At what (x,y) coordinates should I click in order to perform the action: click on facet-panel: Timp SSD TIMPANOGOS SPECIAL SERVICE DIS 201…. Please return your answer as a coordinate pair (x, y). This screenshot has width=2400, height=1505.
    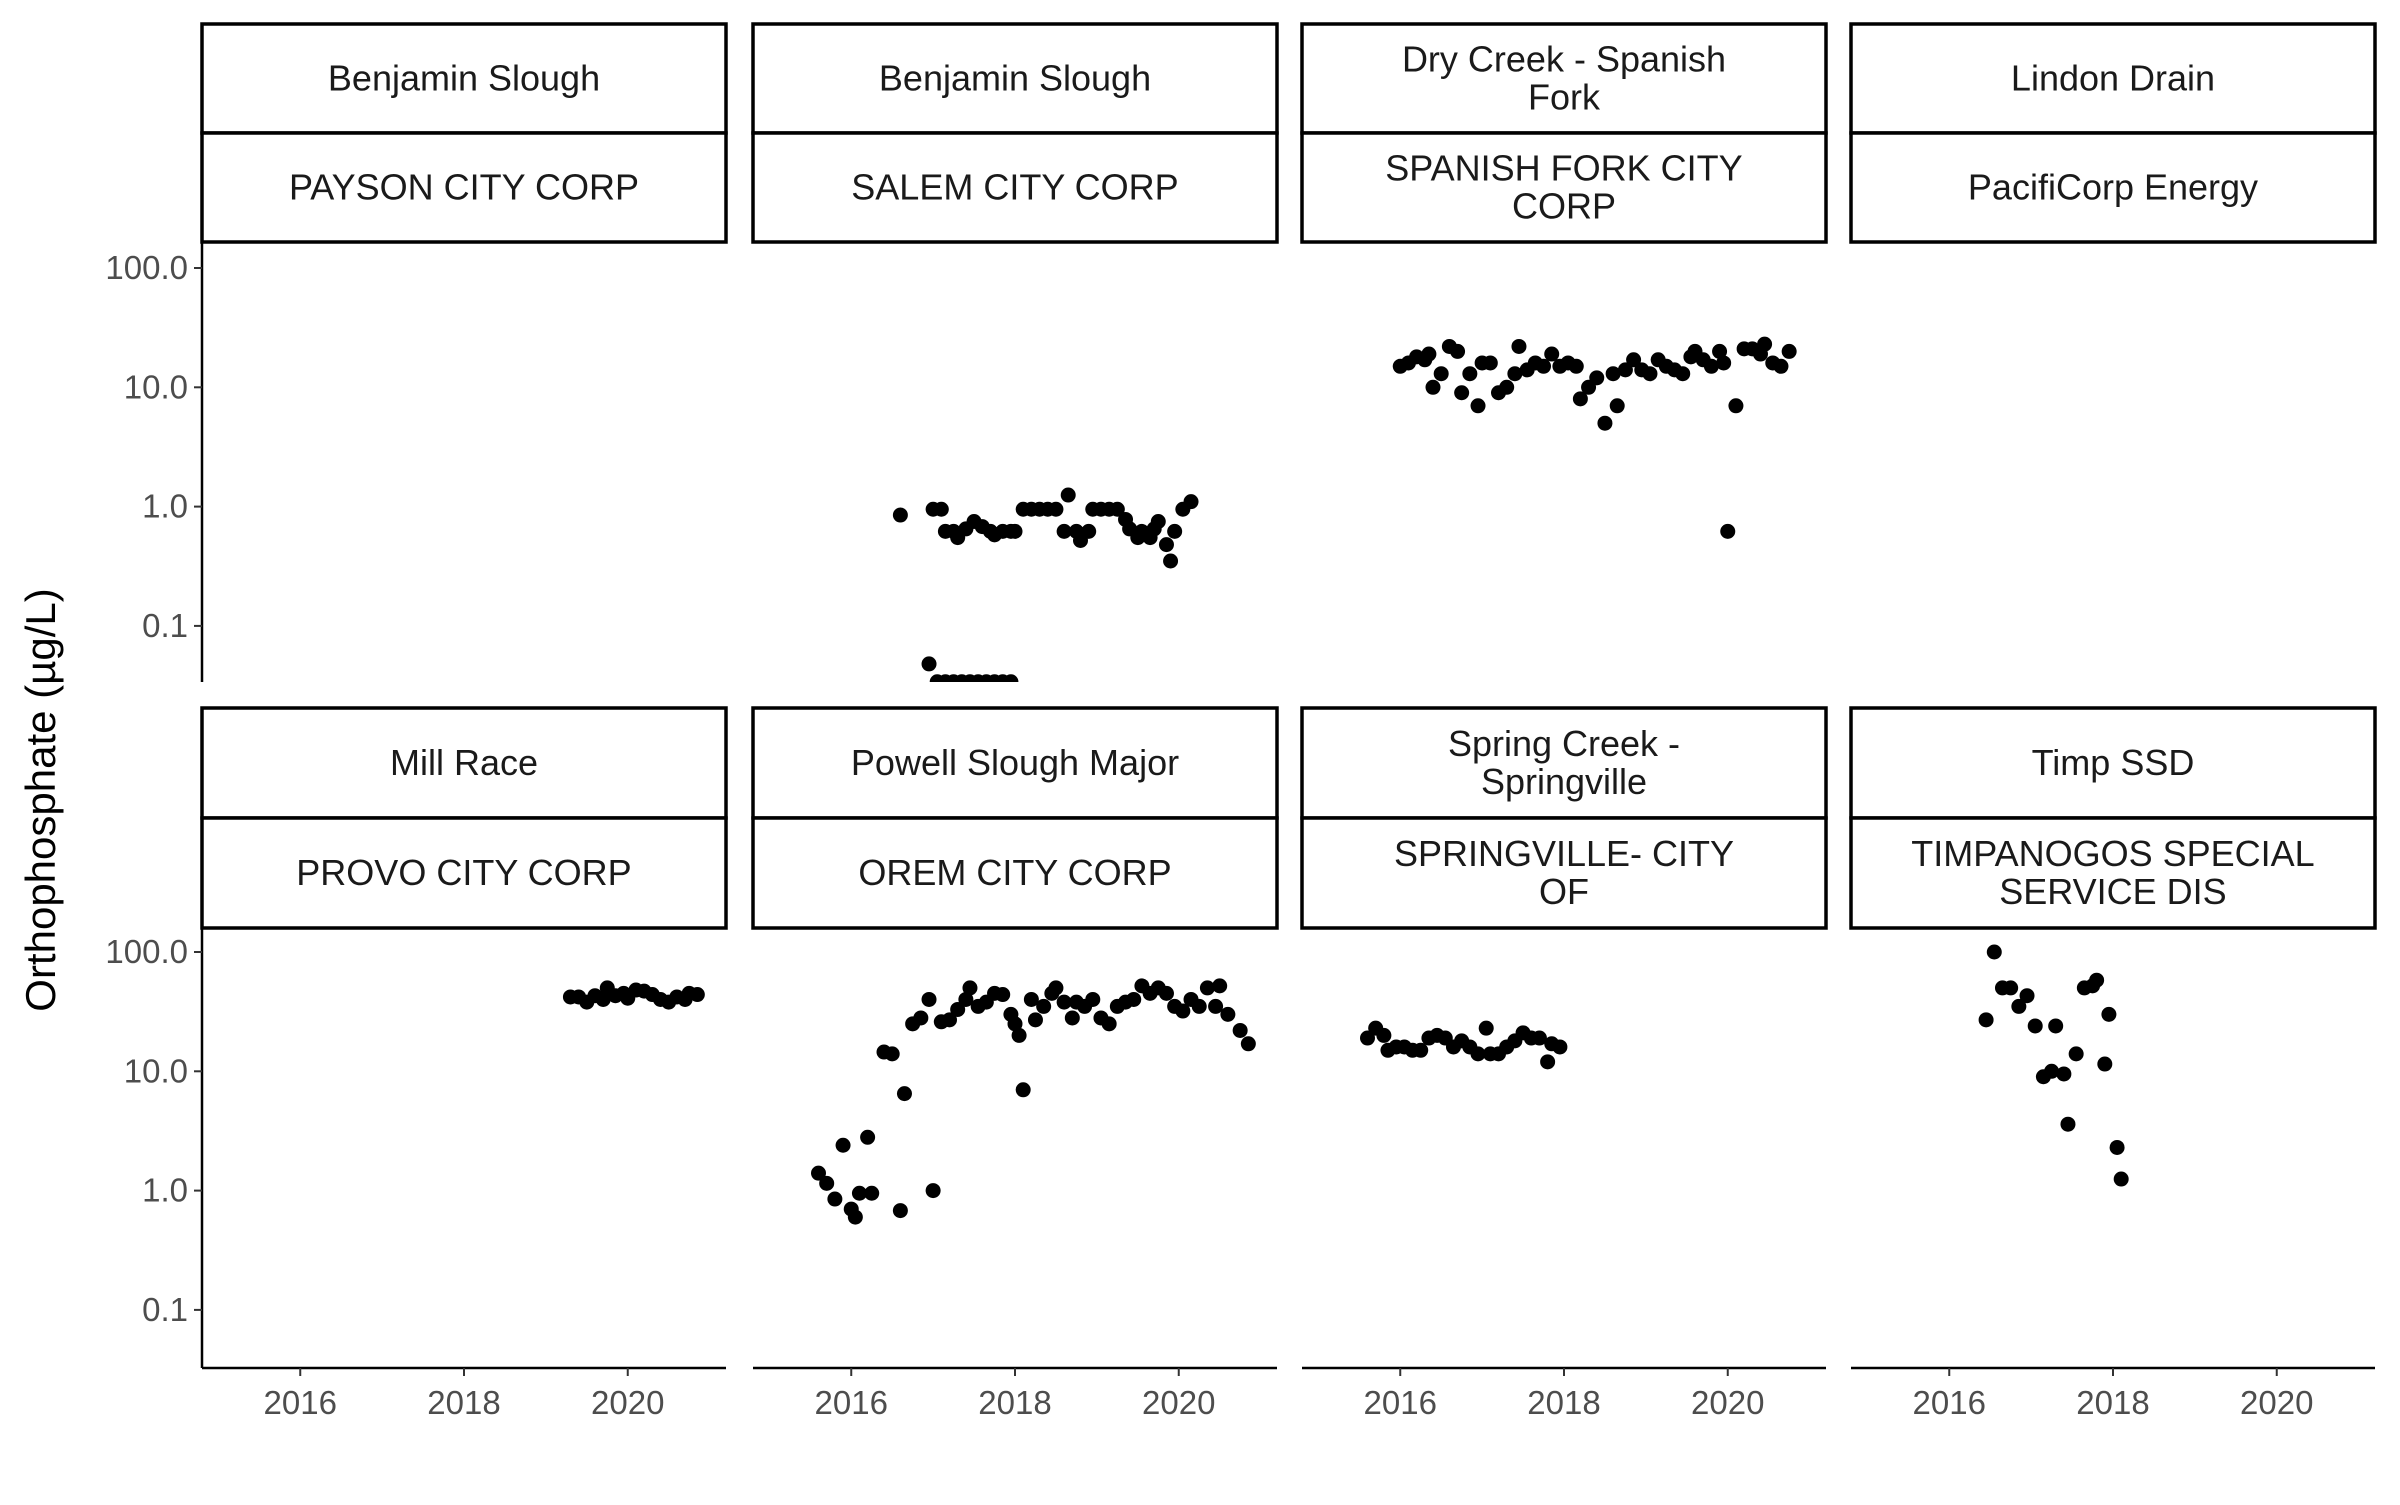
    Looking at the image, I should click on (2113, 1063).